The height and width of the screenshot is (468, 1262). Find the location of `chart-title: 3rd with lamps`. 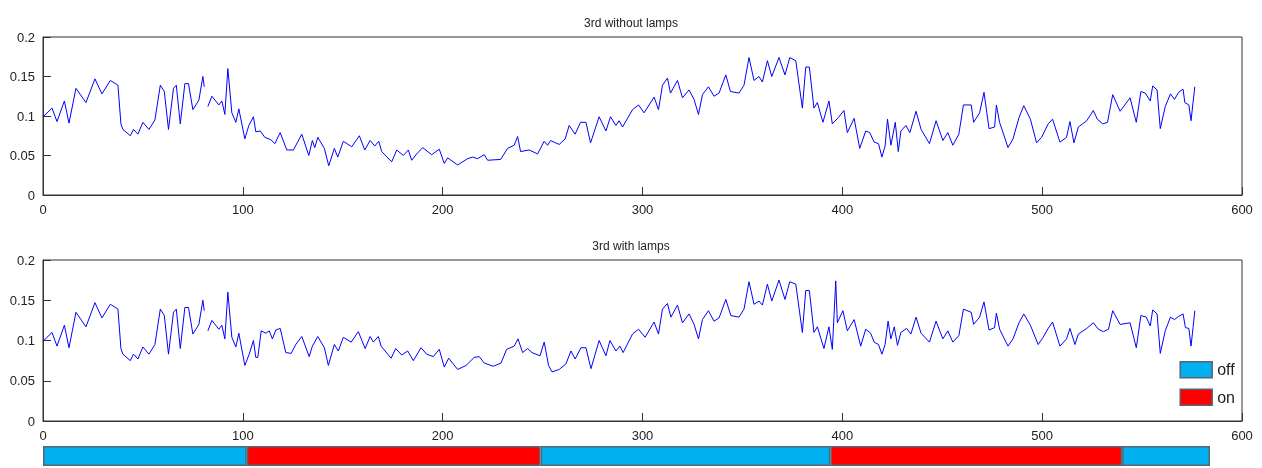

chart-title: 3rd with lamps is located at coordinates (631, 246).